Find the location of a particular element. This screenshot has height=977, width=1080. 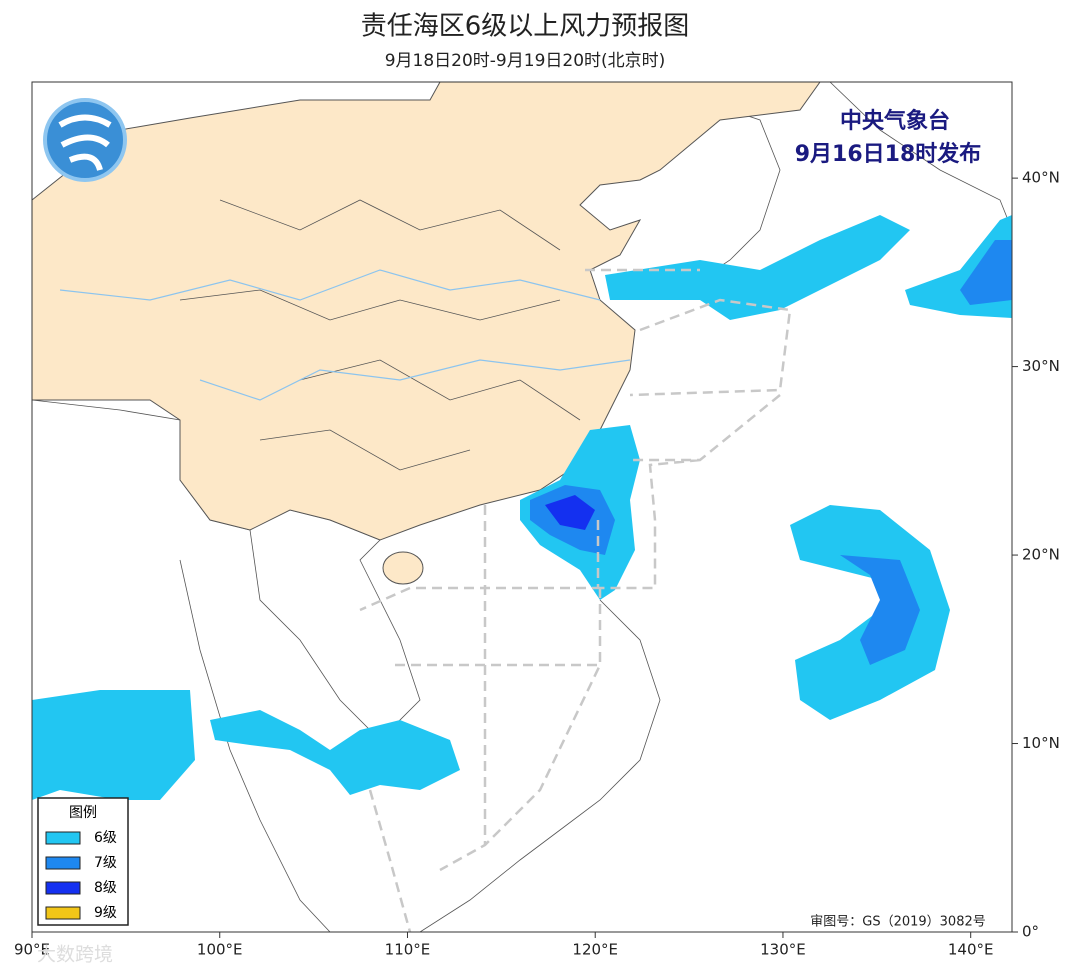

x-tick-label: 100°E is located at coordinates (220, 950).